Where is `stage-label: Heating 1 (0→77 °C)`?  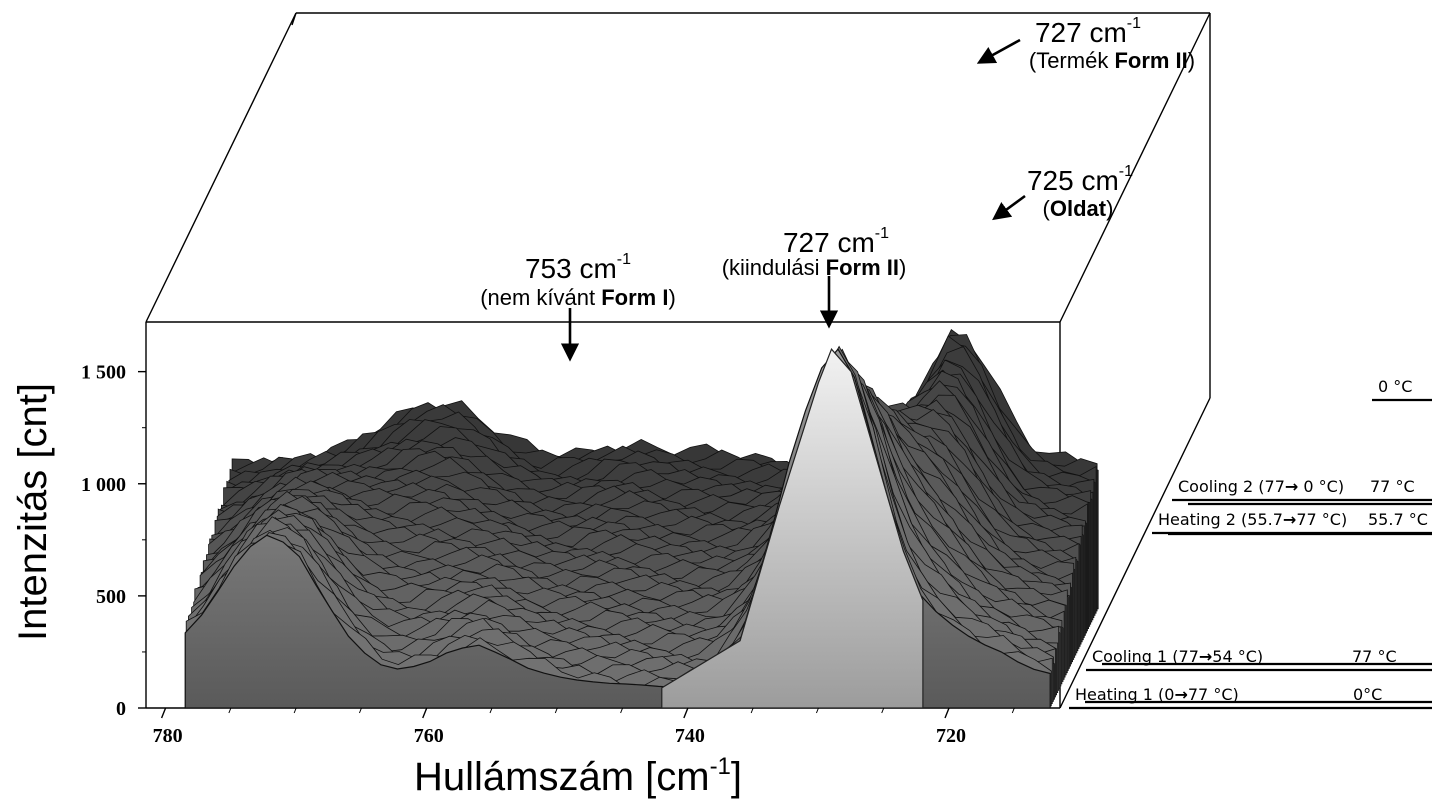
stage-label: Heating 1 (0→77 °C) is located at coordinates (1157, 694).